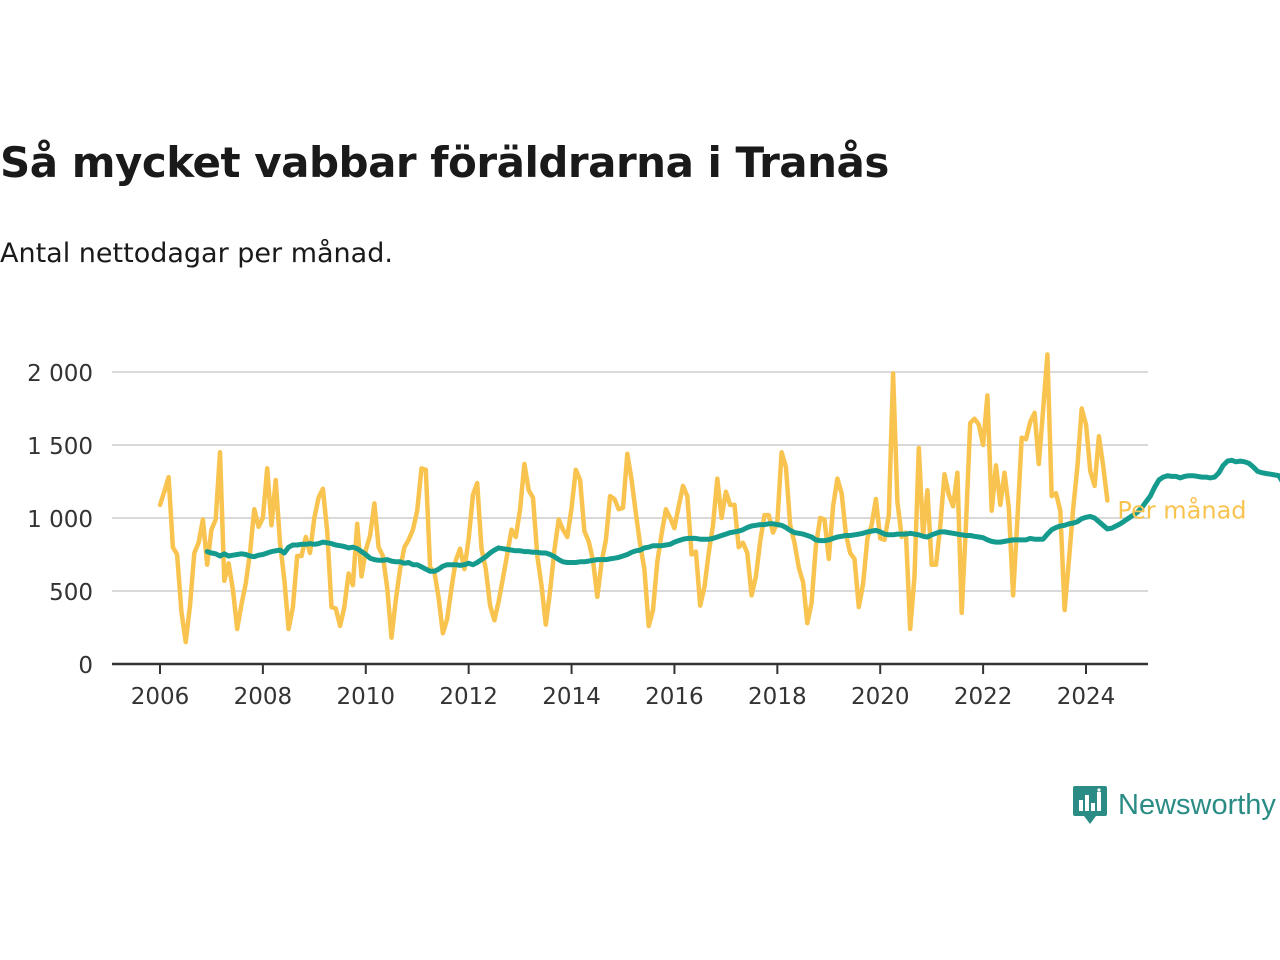  What do you see at coordinates (880, 697) in the screenshot?
I see `x-tick-label: 2020` at bounding box center [880, 697].